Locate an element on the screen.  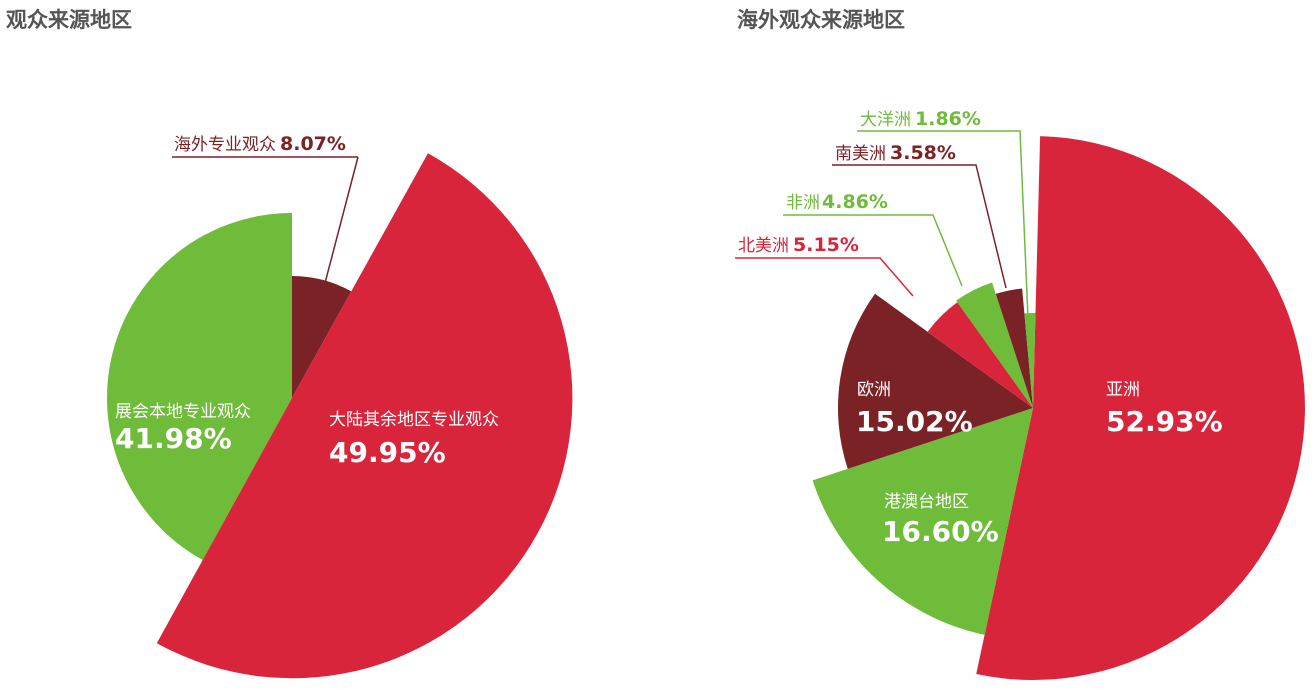
label-local-name: 展会本地专业观众 is located at coordinates (183, 412).